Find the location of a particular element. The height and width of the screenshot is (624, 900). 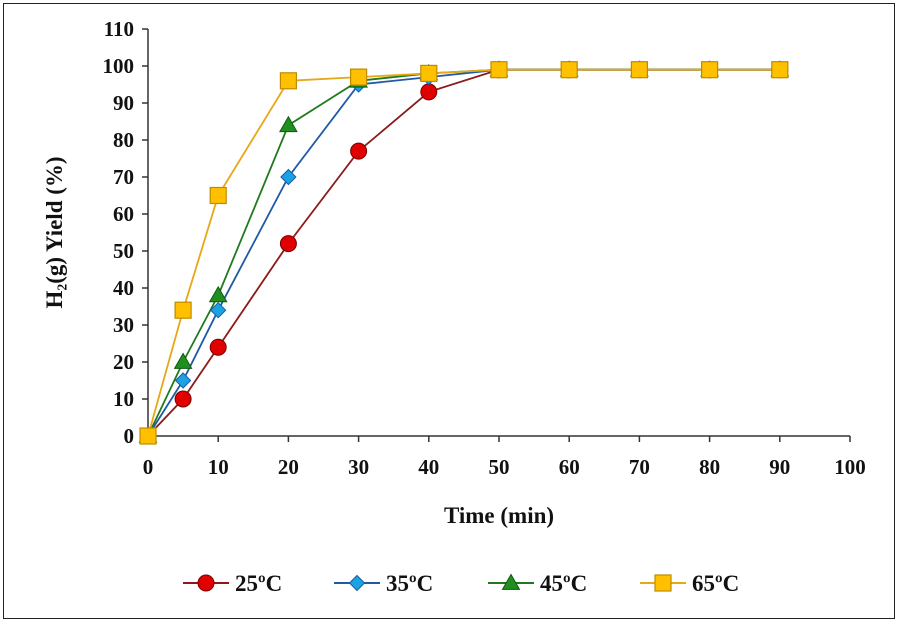

y-tick-label: 50 is located at coordinates (123, 251).